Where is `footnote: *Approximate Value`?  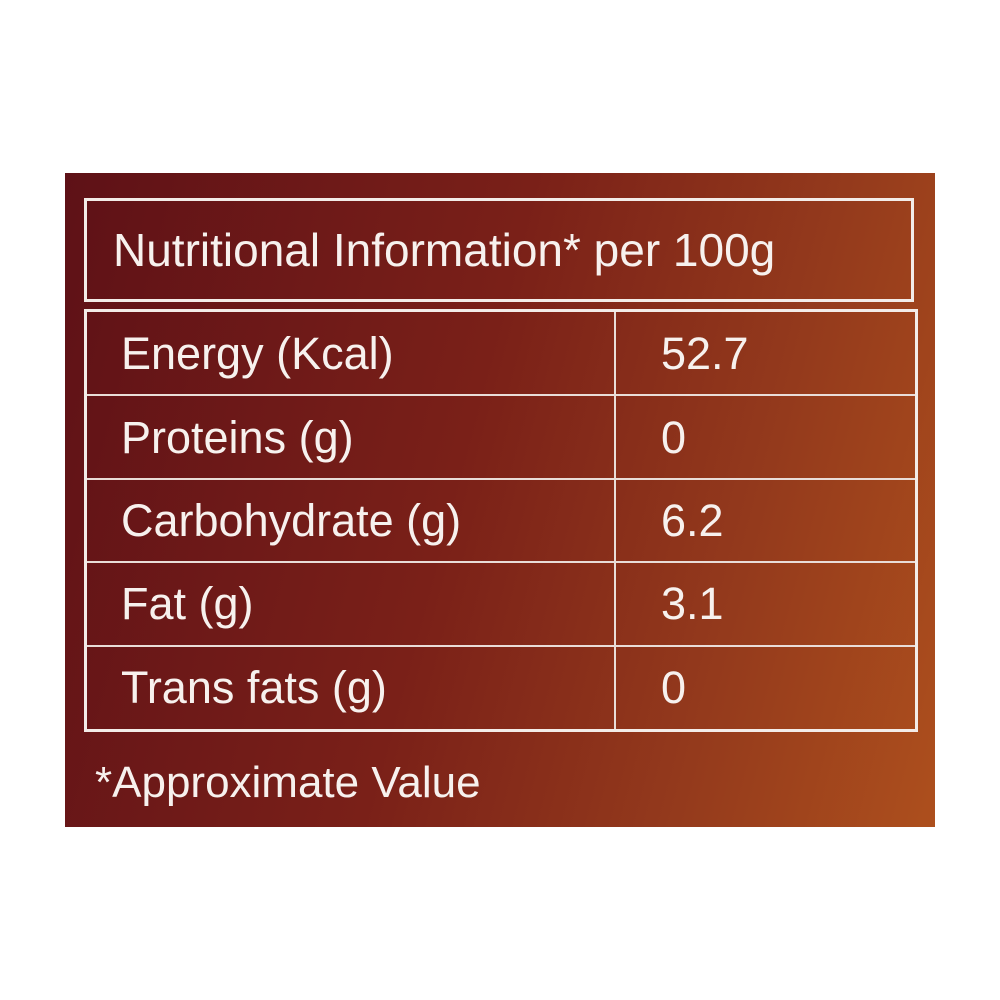
footnote: *Approximate Value is located at coordinates (288, 782).